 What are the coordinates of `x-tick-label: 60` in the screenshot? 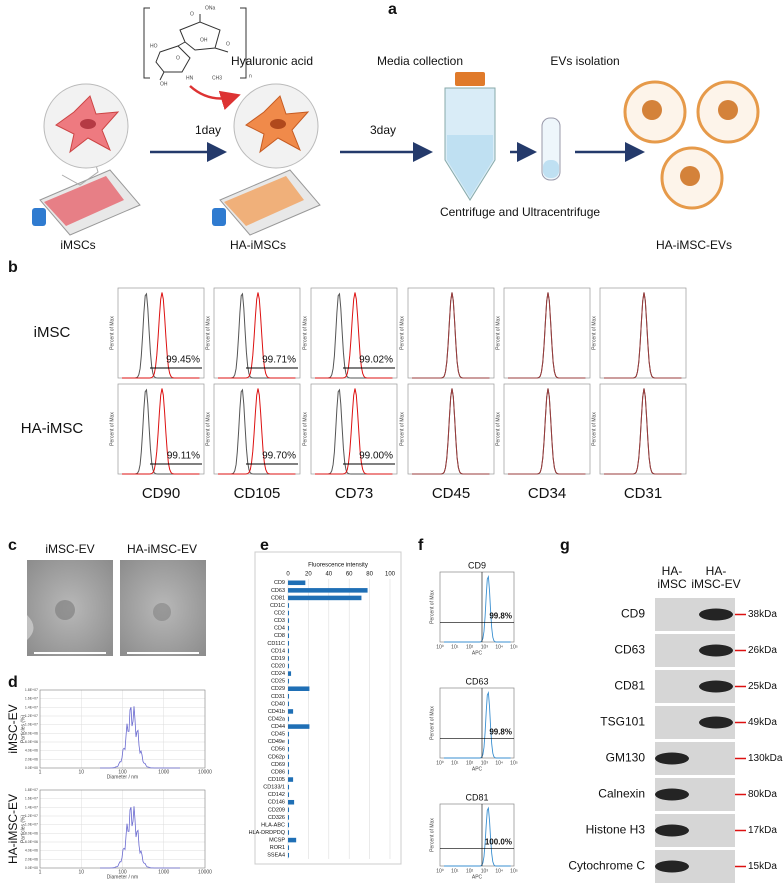 It's located at (349, 575).